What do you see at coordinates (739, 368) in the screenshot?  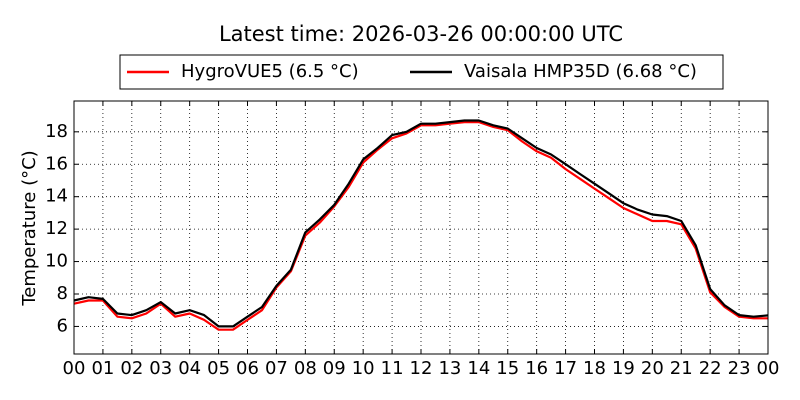 I see `x-tick-label: 23` at bounding box center [739, 368].